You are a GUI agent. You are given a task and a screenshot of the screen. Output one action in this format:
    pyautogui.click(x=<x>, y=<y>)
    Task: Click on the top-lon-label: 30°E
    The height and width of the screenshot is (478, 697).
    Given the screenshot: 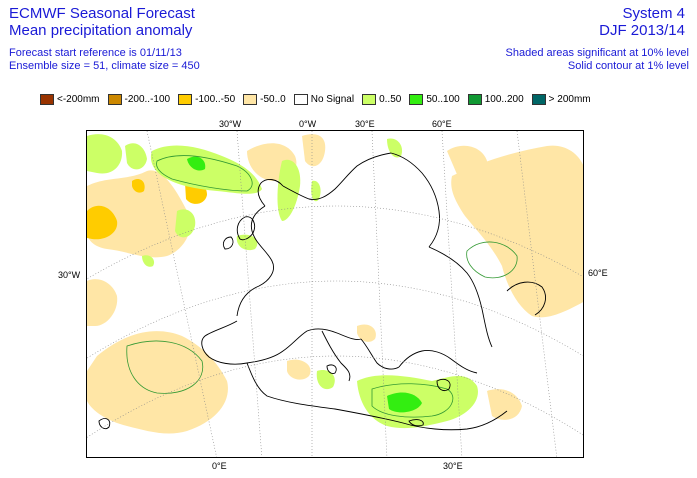 What is the action you would take?
    pyautogui.click(x=365, y=124)
    